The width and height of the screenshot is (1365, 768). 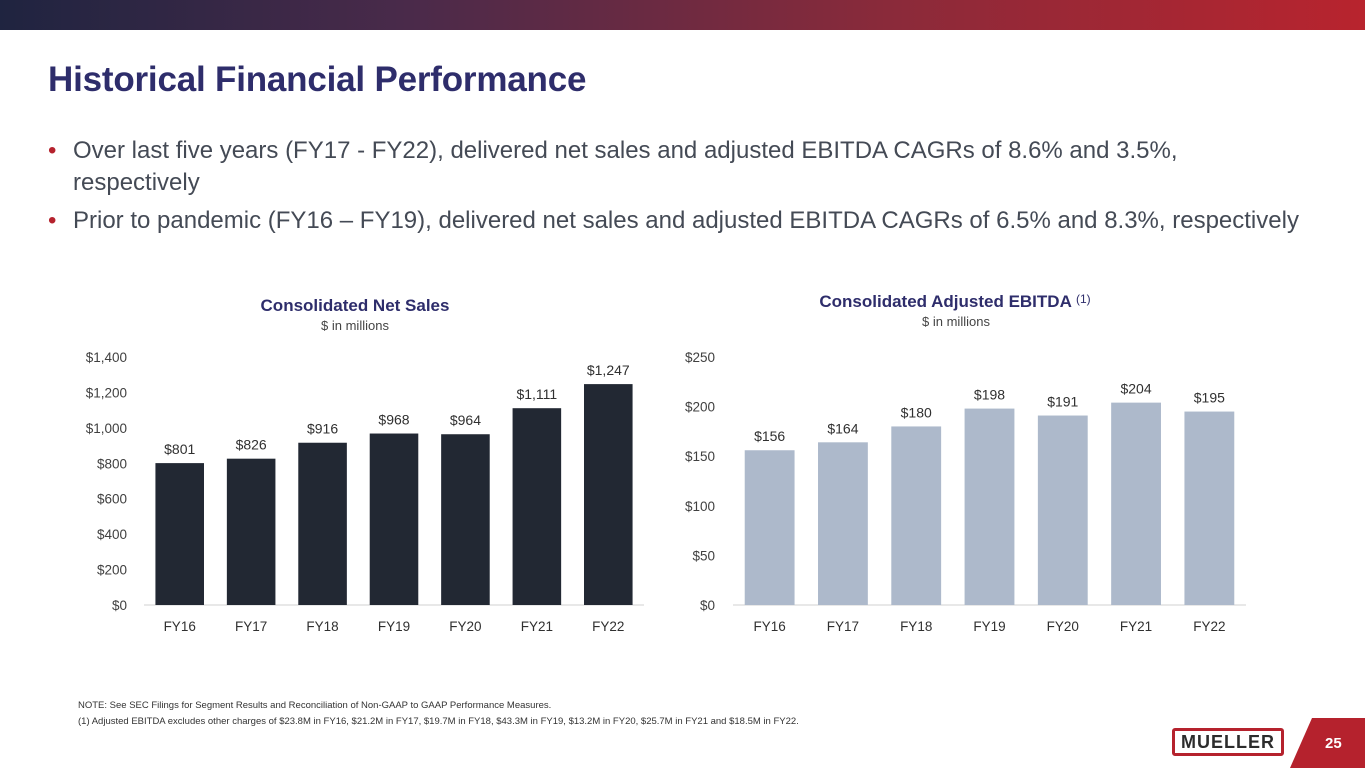 I want to click on net-sales-y-tick-label: $800, so click(x=112, y=463).